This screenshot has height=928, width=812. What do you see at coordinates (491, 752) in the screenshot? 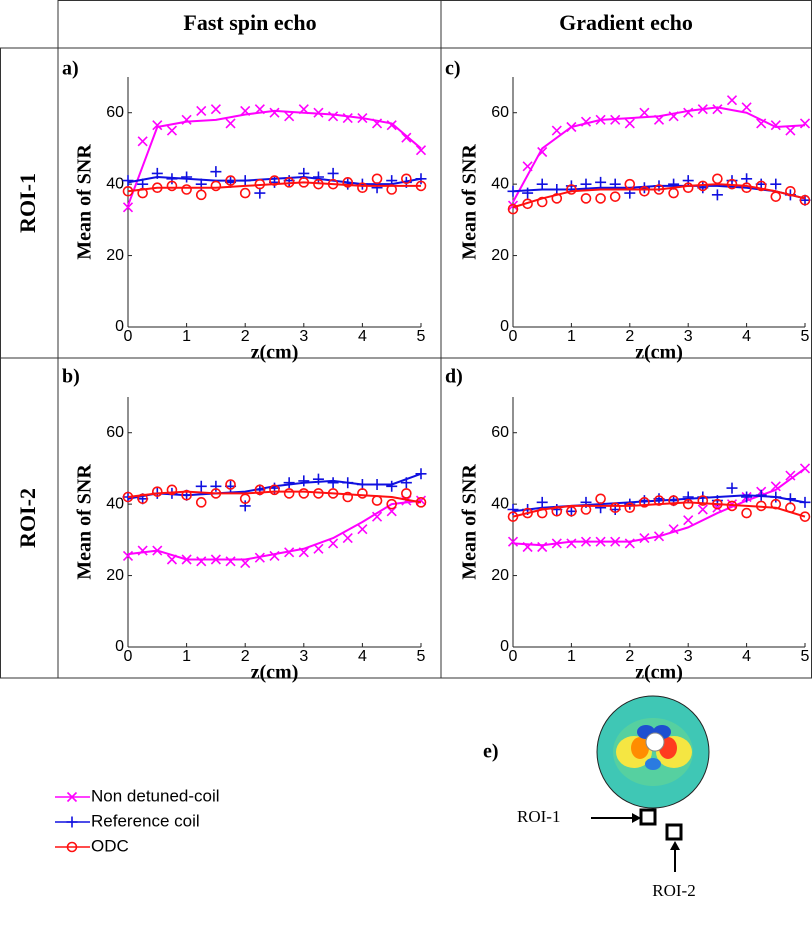
I see `inset-label: e)` at bounding box center [491, 752].